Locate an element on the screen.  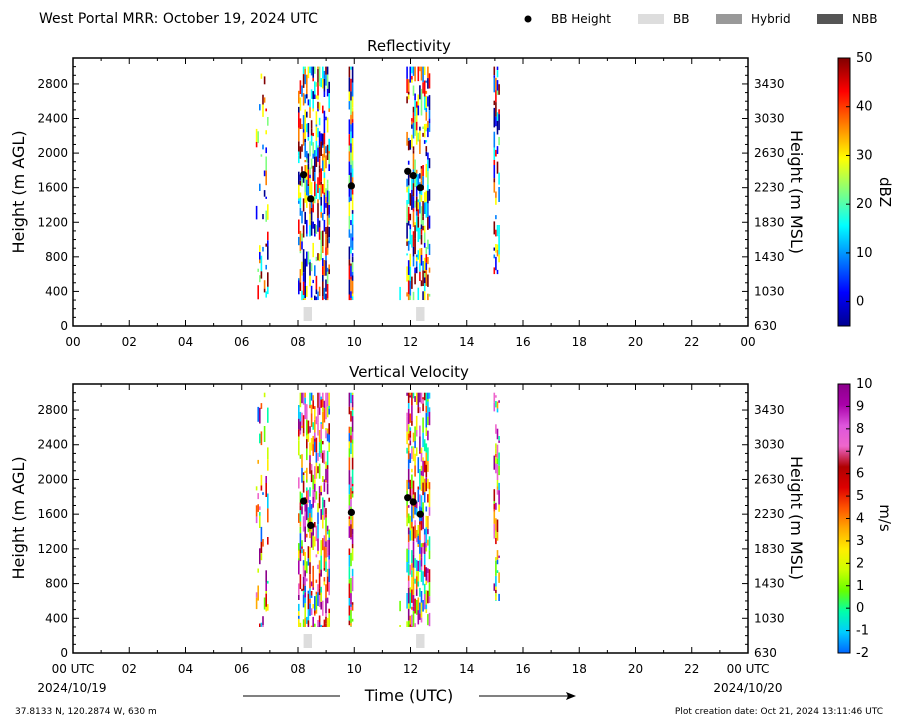
x-axis-label: Time (UTC) is located at coordinates (408, 695).